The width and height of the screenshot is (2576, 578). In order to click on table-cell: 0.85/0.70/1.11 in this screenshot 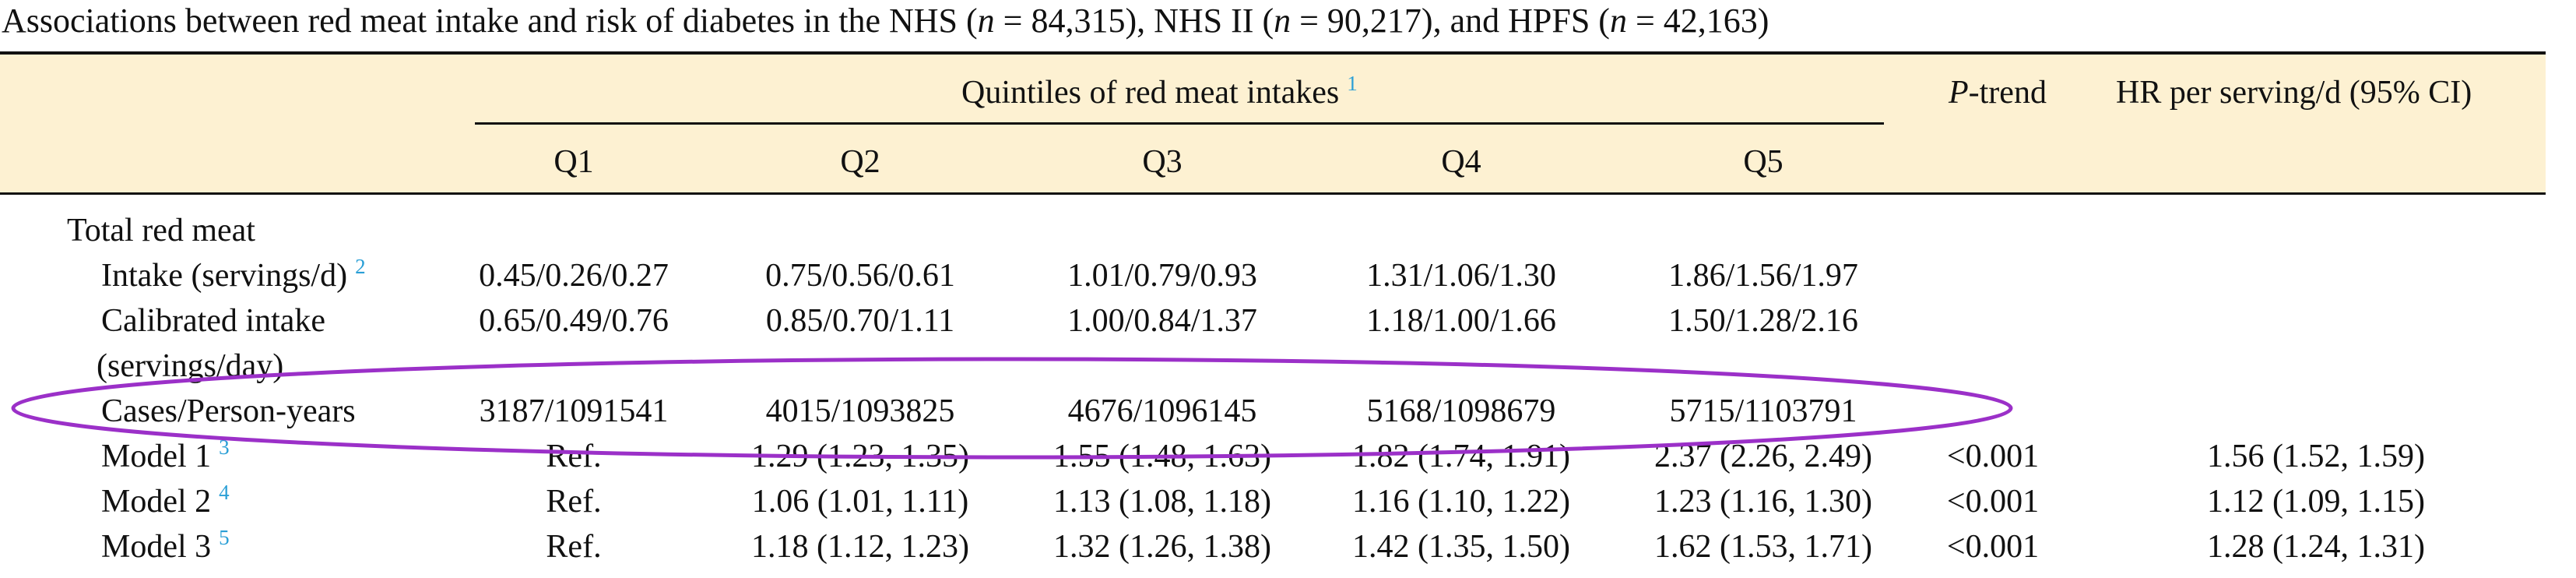, I will do `click(860, 321)`.